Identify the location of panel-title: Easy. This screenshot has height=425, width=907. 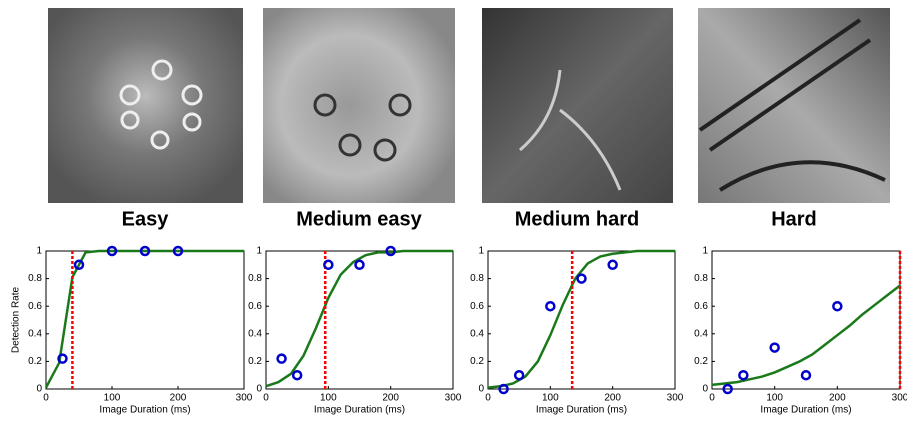
(146, 219).